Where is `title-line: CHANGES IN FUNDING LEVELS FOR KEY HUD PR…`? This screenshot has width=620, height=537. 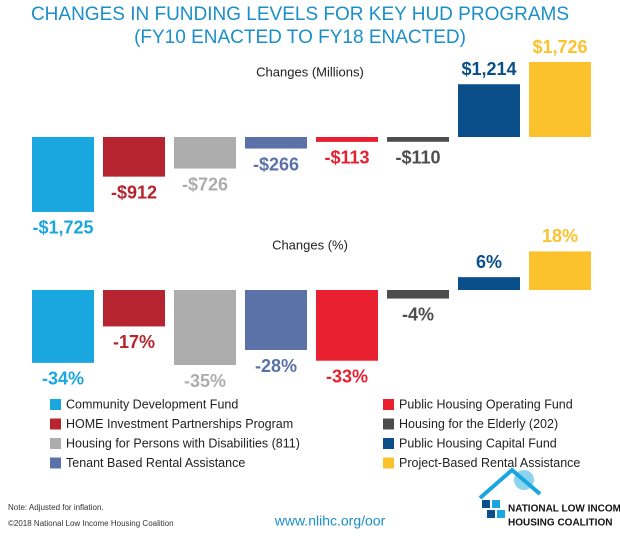 title-line: CHANGES IN FUNDING LEVELS FOR KEY HUD PR… is located at coordinates (300, 14).